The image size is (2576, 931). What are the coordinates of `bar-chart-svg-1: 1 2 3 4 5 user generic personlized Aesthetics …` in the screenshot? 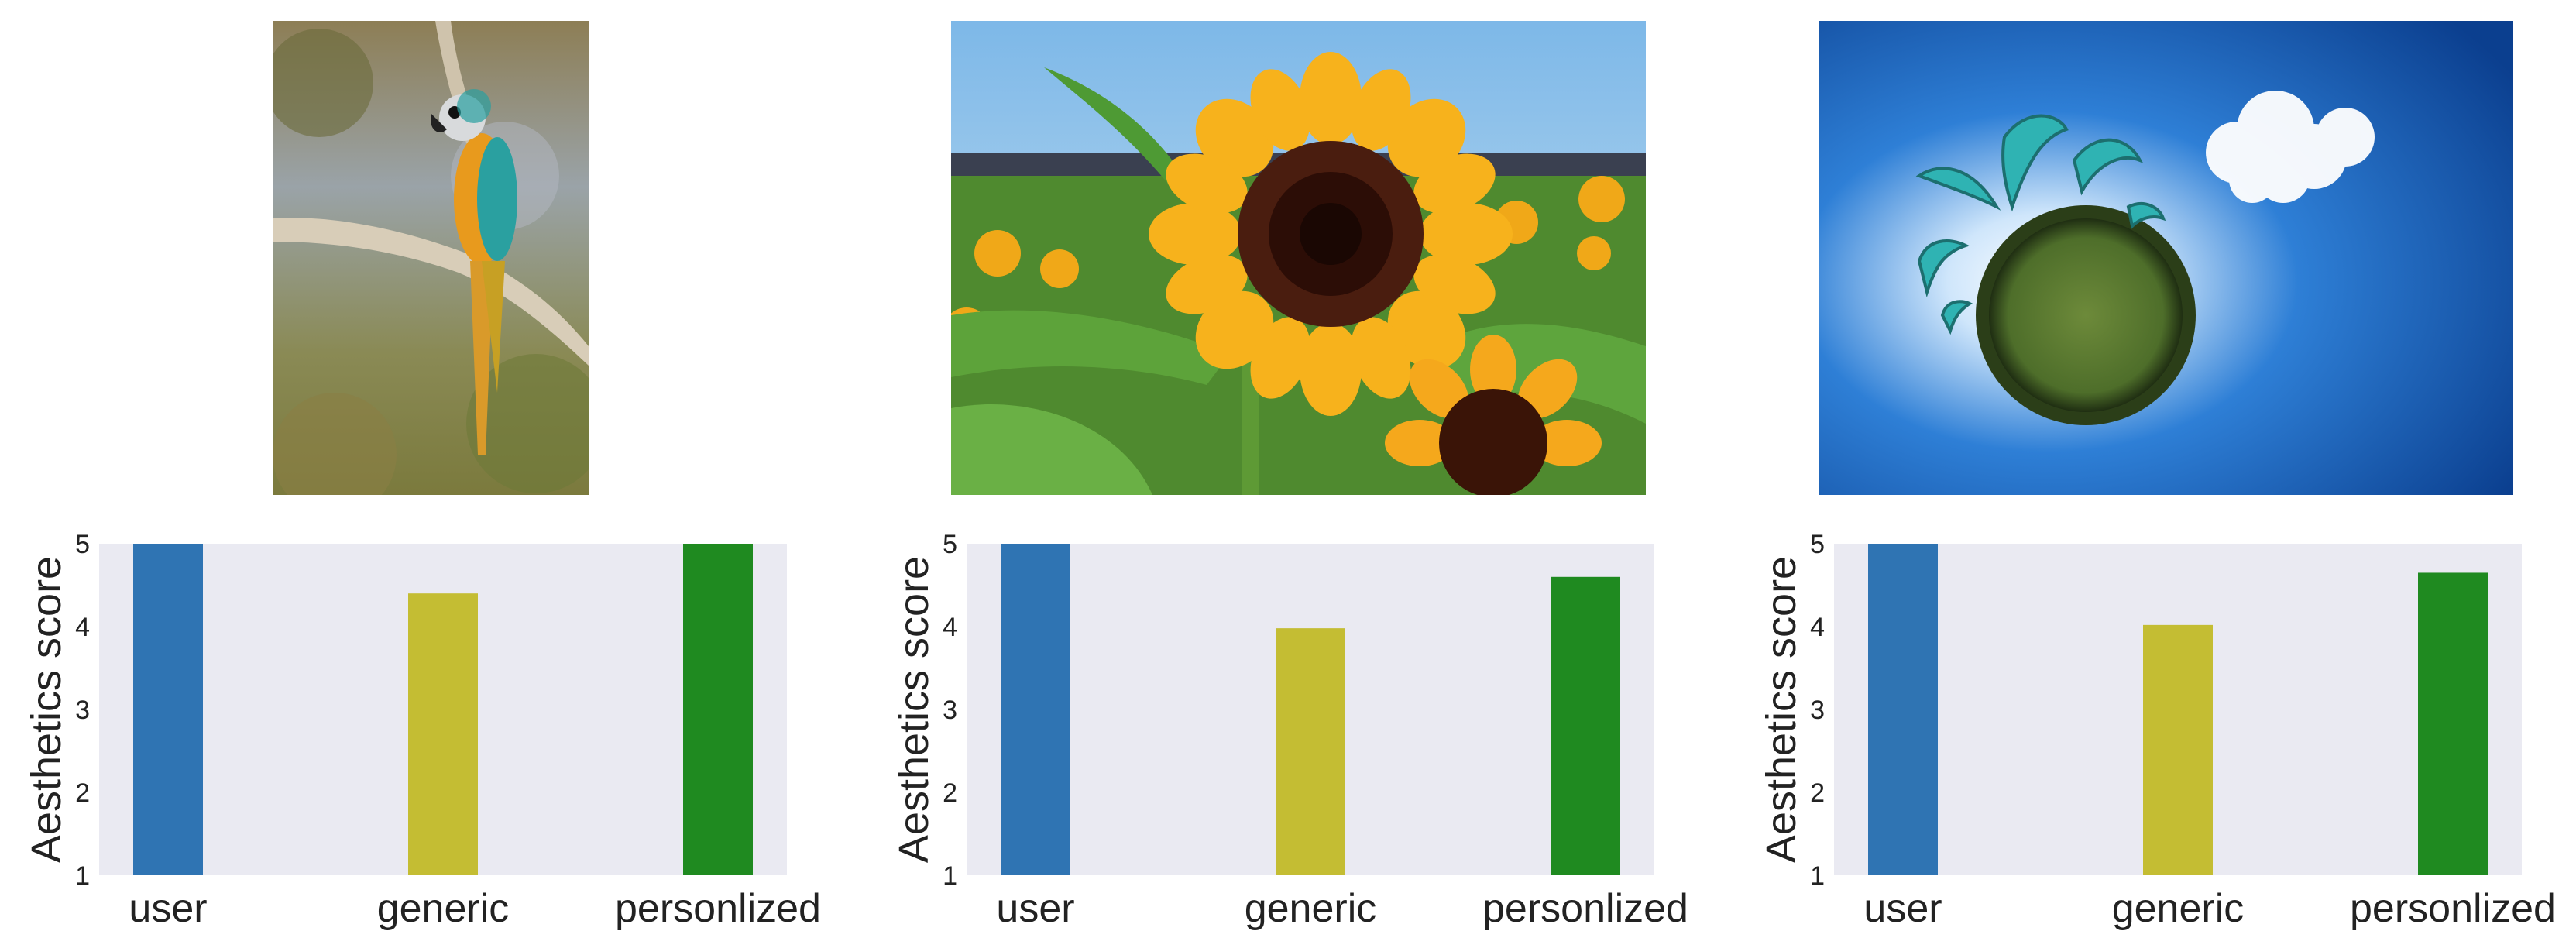 It's located at (422, 730).